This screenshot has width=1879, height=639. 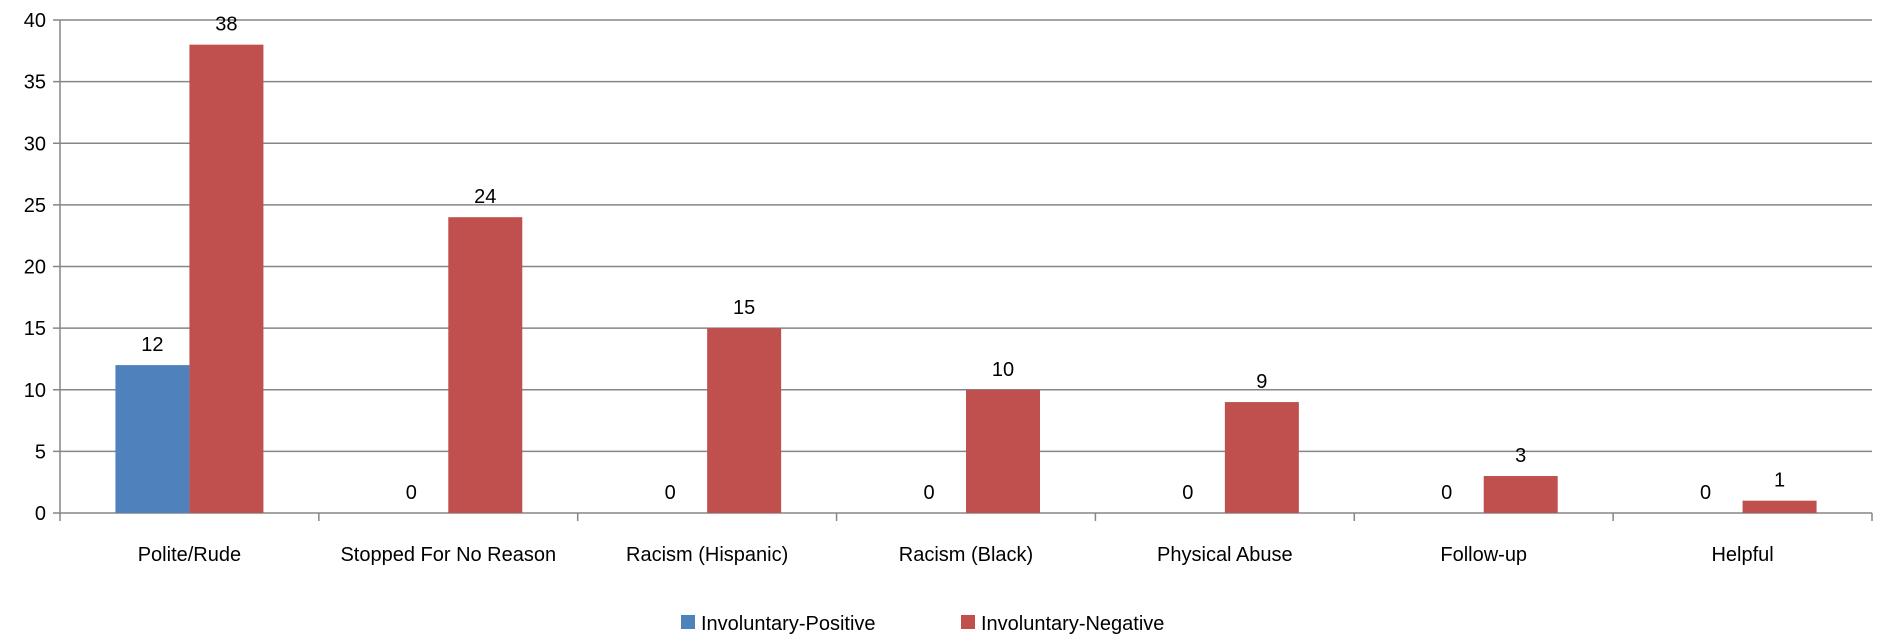 What do you see at coordinates (152, 439) in the screenshot?
I see `bar-involuntary-positive` at bounding box center [152, 439].